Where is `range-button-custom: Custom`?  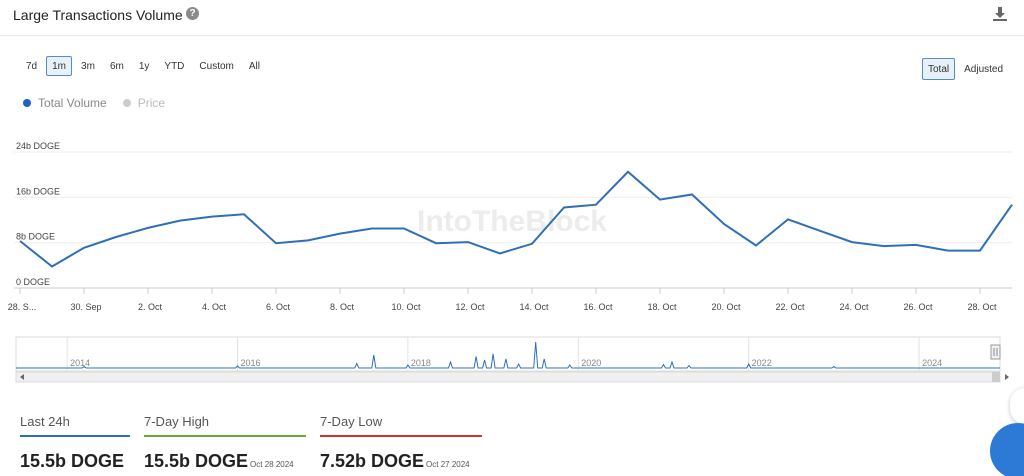
range-button-custom: Custom is located at coordinates (216, 66).